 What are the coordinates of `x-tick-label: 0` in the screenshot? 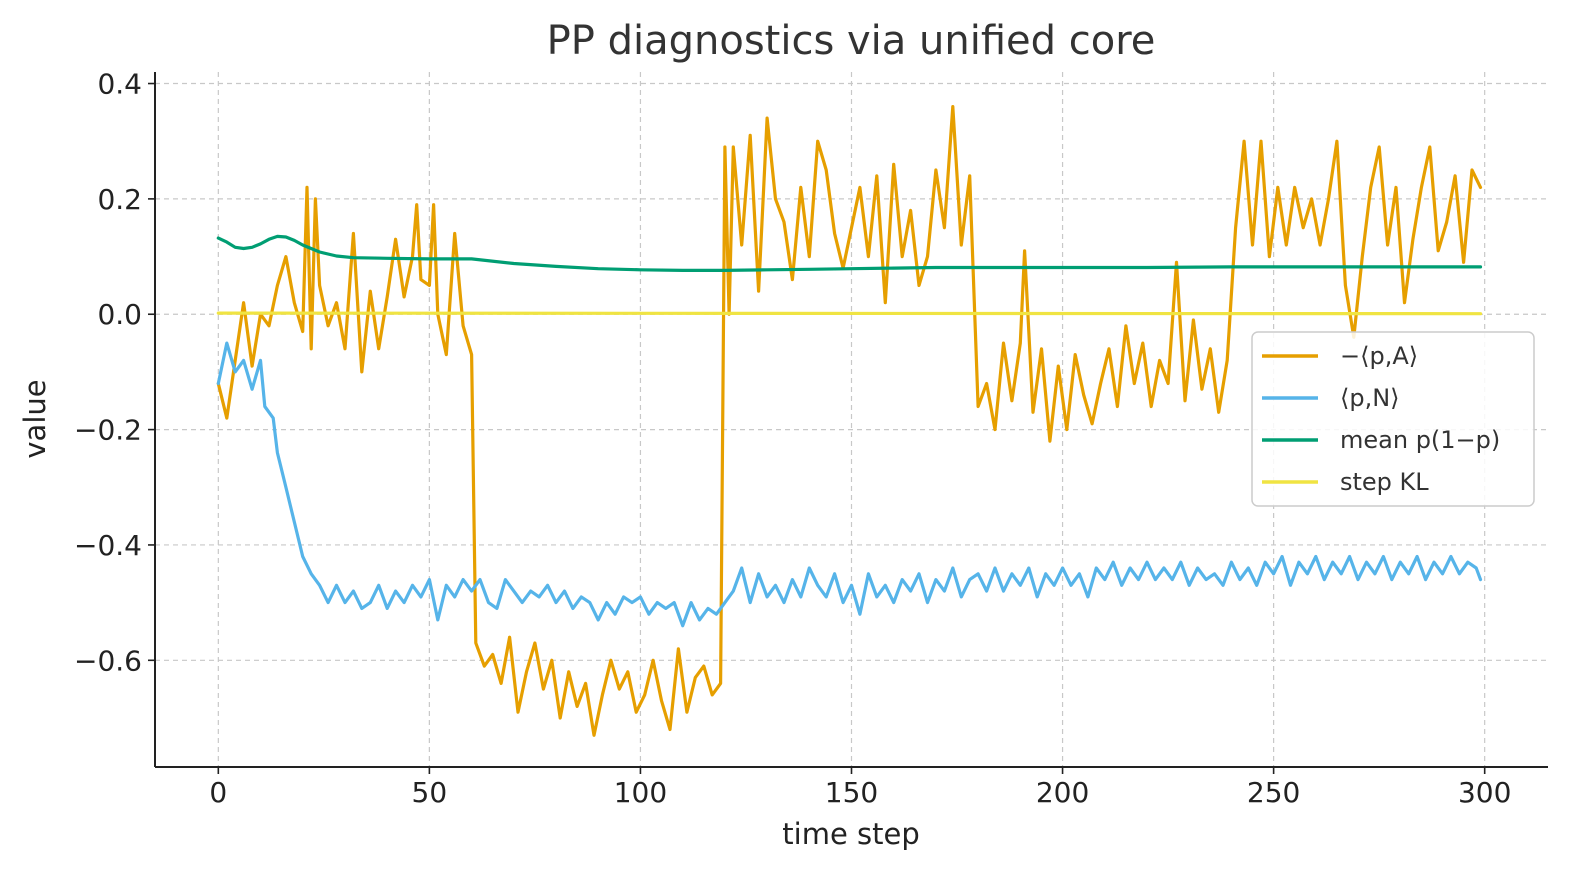 It's located at (218, 792).